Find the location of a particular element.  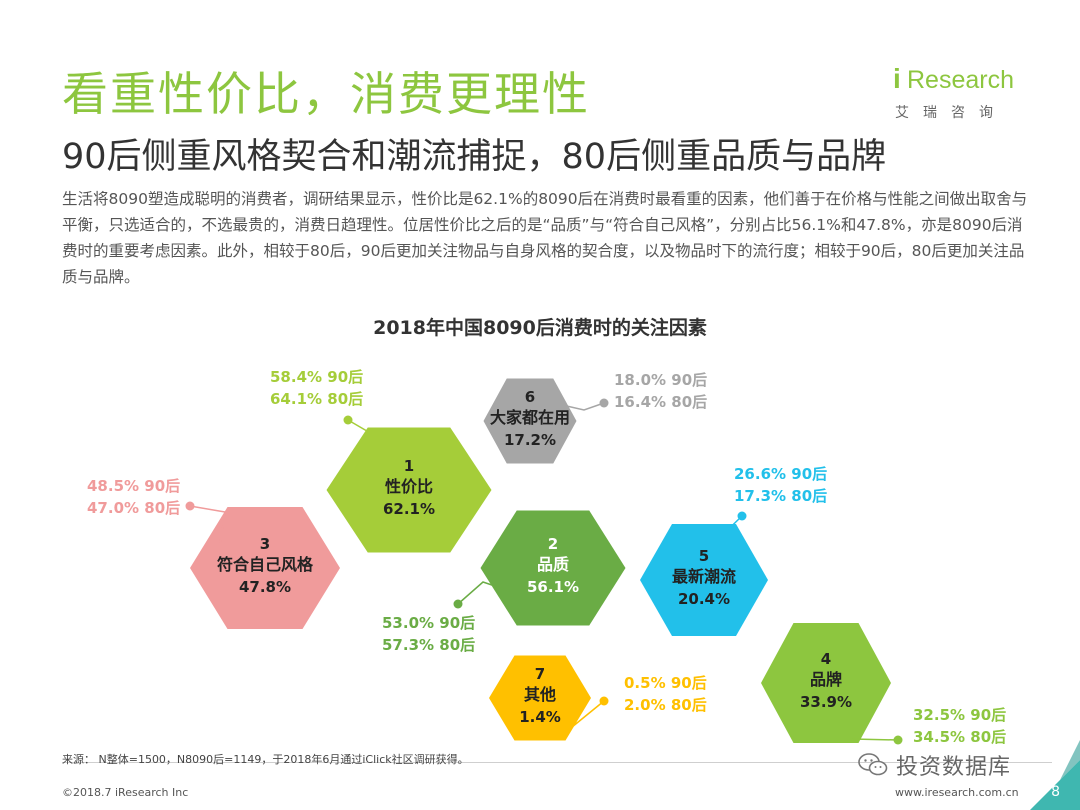

label-90-2: 53.0% 90后 is located at coordinates (428, 623).